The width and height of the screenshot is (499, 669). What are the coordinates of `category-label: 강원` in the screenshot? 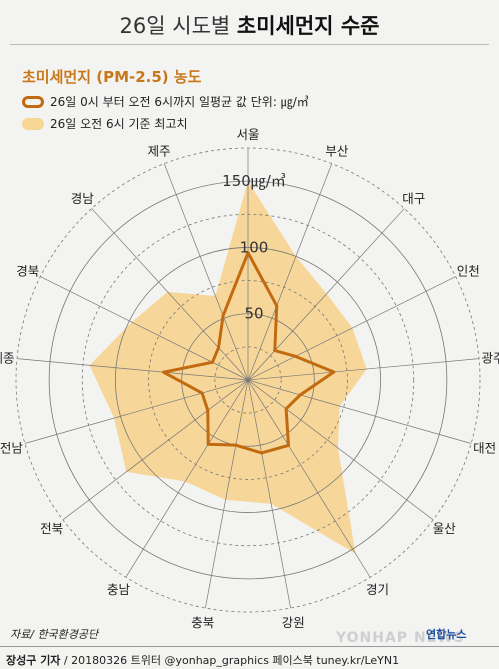 It's located at (293, 622).